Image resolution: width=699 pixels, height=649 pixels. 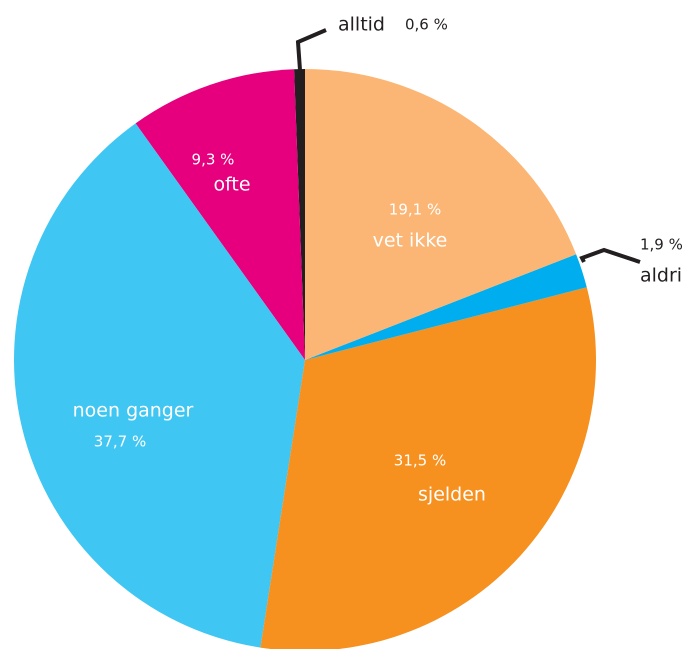 I want to click on slice-label: noen ganger, so click(x=133, y=411).